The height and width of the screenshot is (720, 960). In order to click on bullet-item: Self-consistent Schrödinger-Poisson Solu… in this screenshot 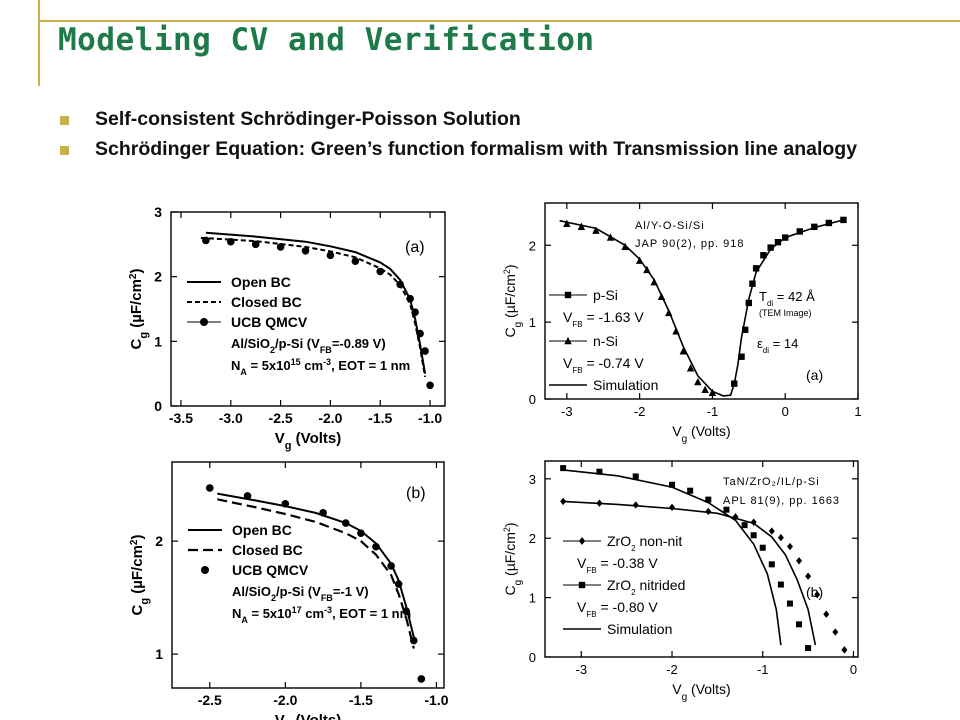, I will do `click(470, 119)`.